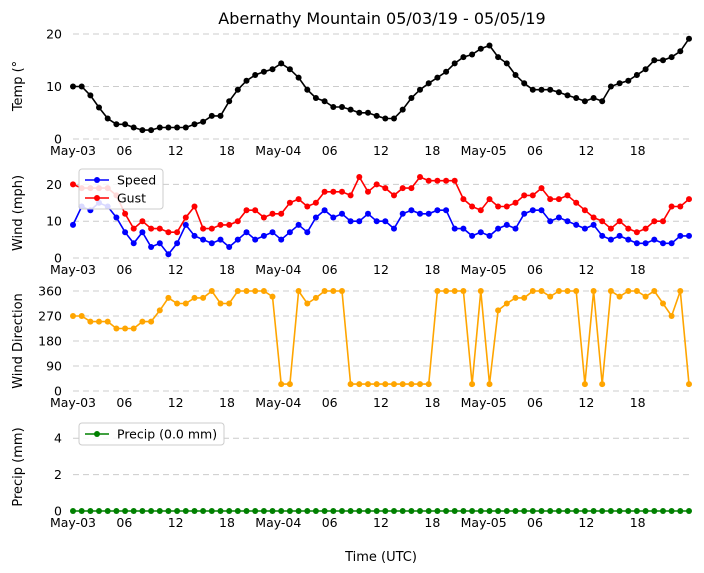  I want to click on x-tick-label: May-04, so click(278, 269).